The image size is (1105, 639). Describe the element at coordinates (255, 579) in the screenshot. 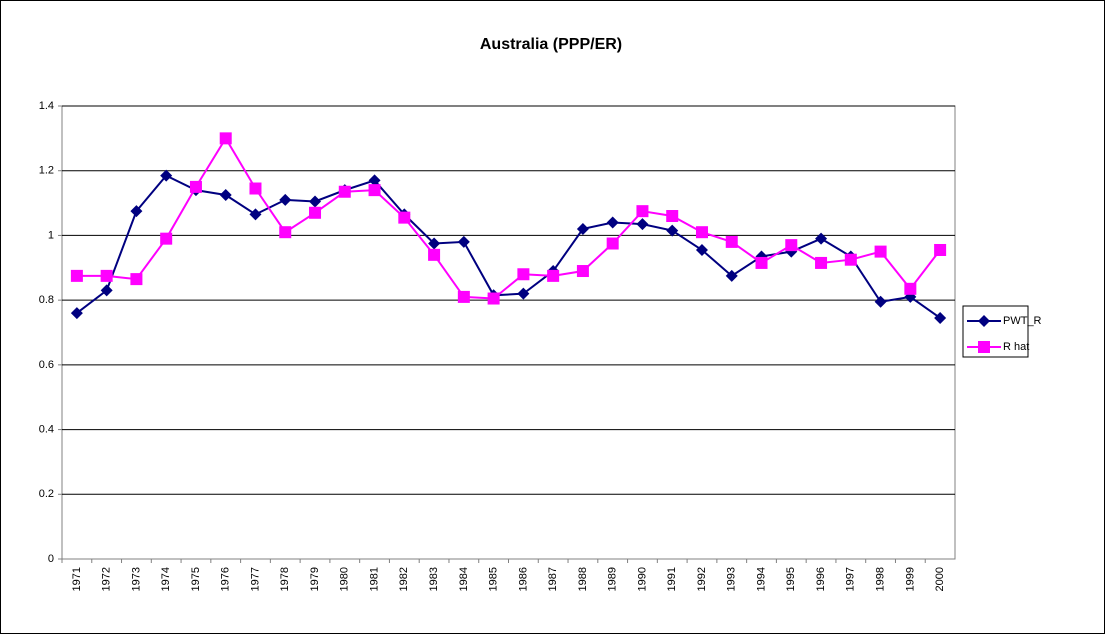

I see `x-tick-label: 1977` at that location.